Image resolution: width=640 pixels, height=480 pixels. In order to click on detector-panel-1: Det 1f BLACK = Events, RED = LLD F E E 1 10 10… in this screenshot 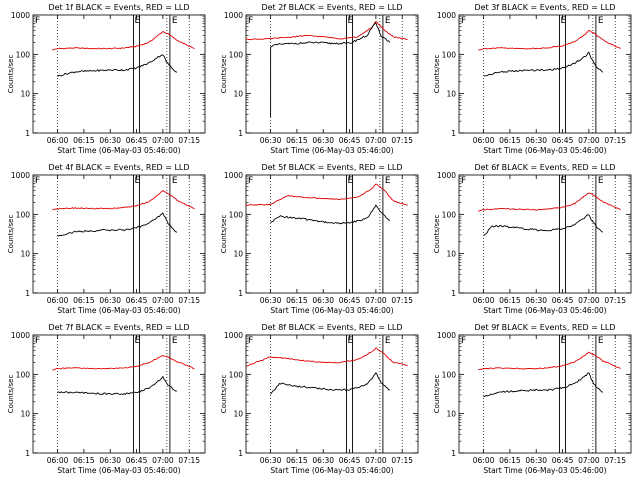, I will do `click(106, 79)`.